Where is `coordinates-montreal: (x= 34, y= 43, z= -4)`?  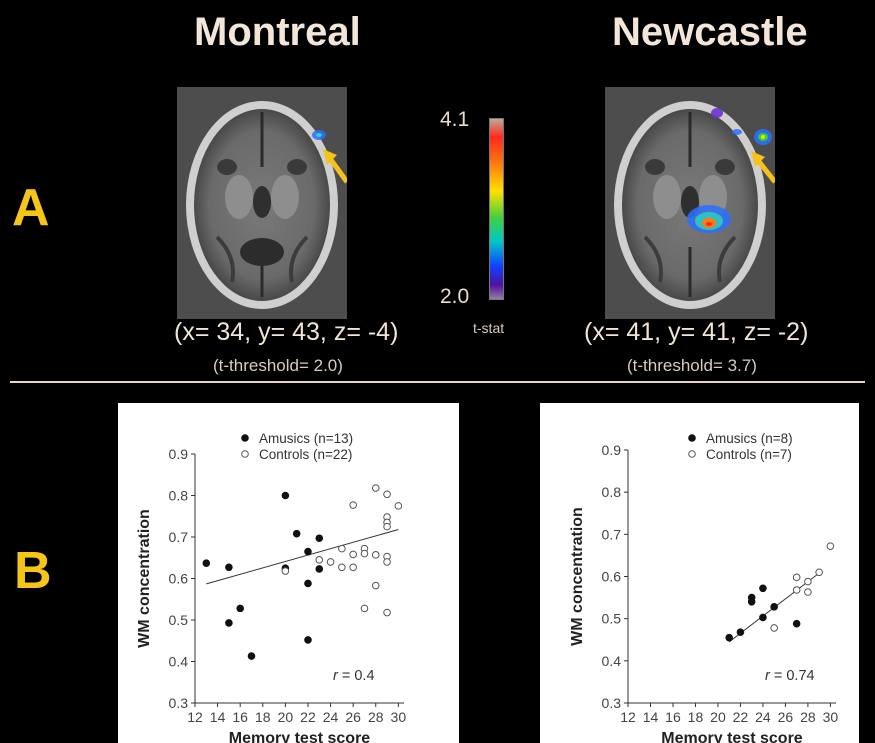 coordinates-montreal: (x= 34, y= 43, z= -4) is located at coordinates (286, 332).